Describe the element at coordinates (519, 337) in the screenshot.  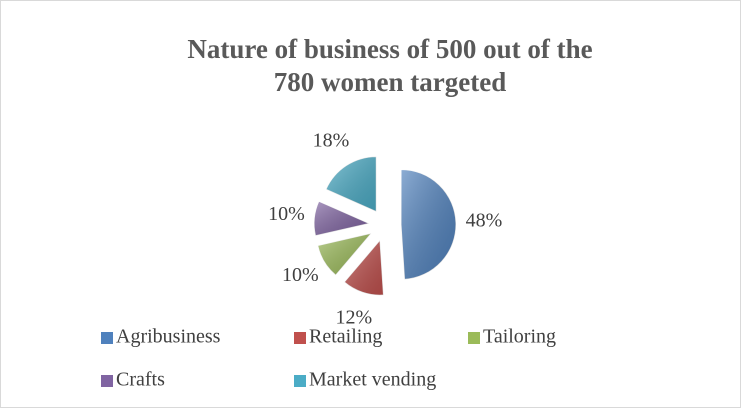
I see `legend-label: Tailoring` at that location.